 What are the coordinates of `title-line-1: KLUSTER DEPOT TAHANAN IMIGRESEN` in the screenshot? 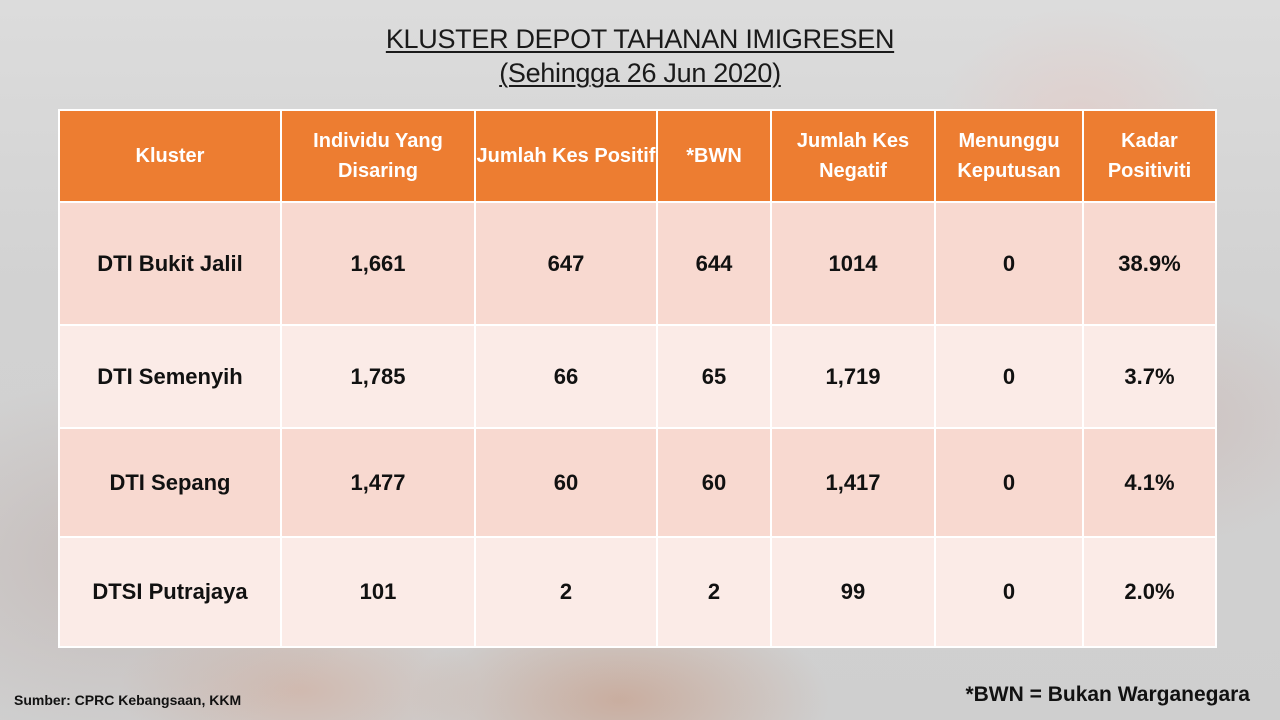 It's located at (640, 39).